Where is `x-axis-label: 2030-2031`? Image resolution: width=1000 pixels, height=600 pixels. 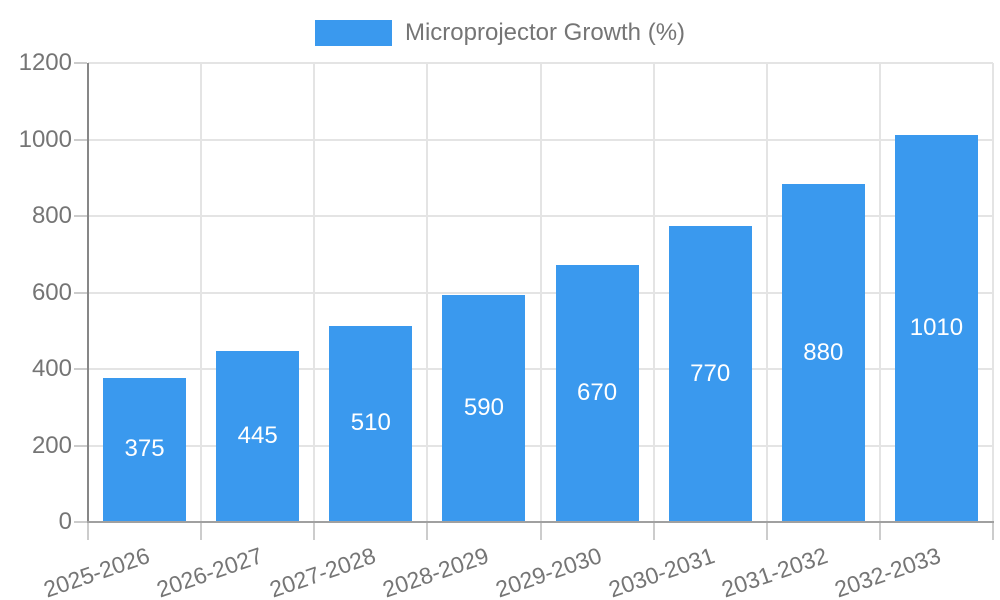
x-axis-label: 2030-2031 is located at coordinates (662, 571).